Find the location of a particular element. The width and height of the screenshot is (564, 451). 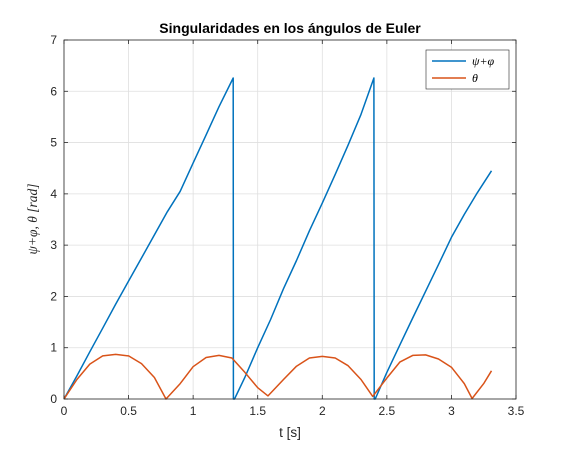

y-tick-label: 5 is located at coordinates (53, 143).